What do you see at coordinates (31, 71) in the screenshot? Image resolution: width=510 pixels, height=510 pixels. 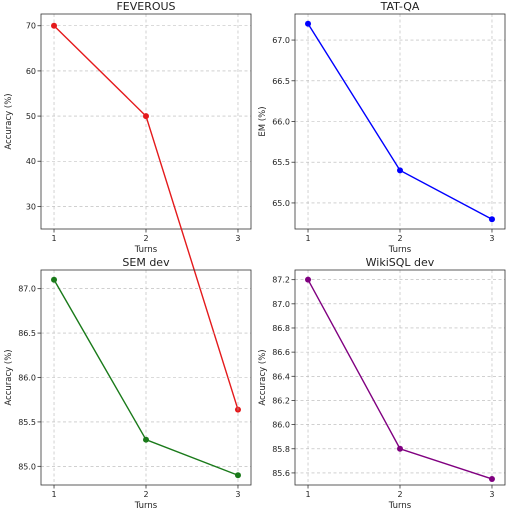 I see `y-tick-label: 60` at bounding box center [31, 71].